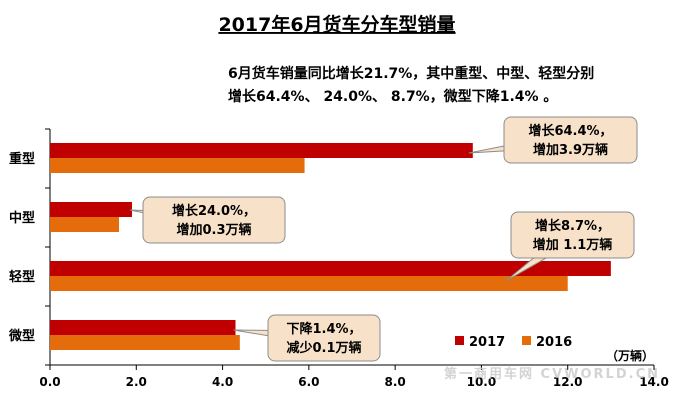 The image size is (675, 404). Describe the element at coordinates (411, 73) in the screenshot. I see `summary-line-1: 6月货车销量同比增长21.7%，其中重型、中型、轻型分别` at that location.